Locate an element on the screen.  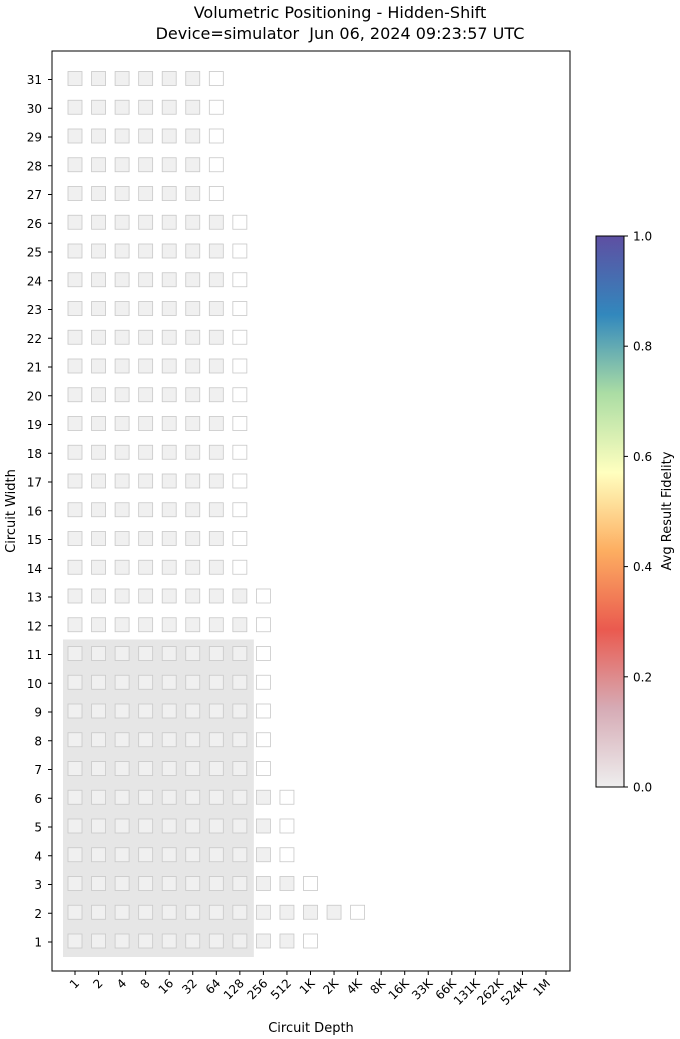
x-tick-label: 4K is located at coordinates (355, 986).